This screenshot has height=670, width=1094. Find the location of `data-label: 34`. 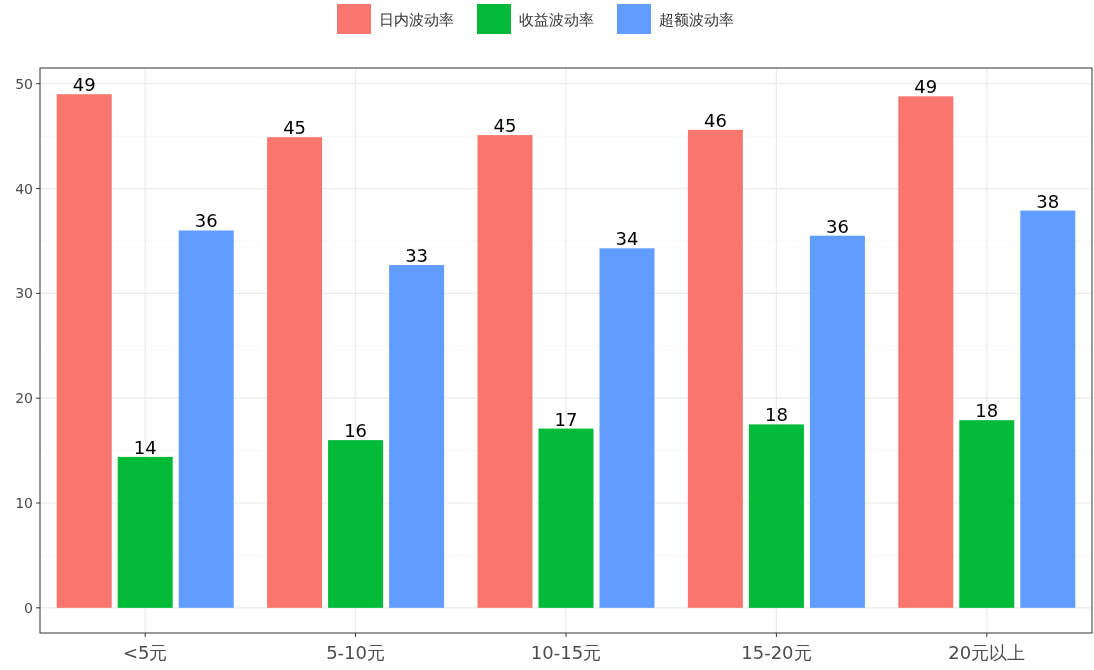

data-label: 34 is located at coordinates (627, 239).